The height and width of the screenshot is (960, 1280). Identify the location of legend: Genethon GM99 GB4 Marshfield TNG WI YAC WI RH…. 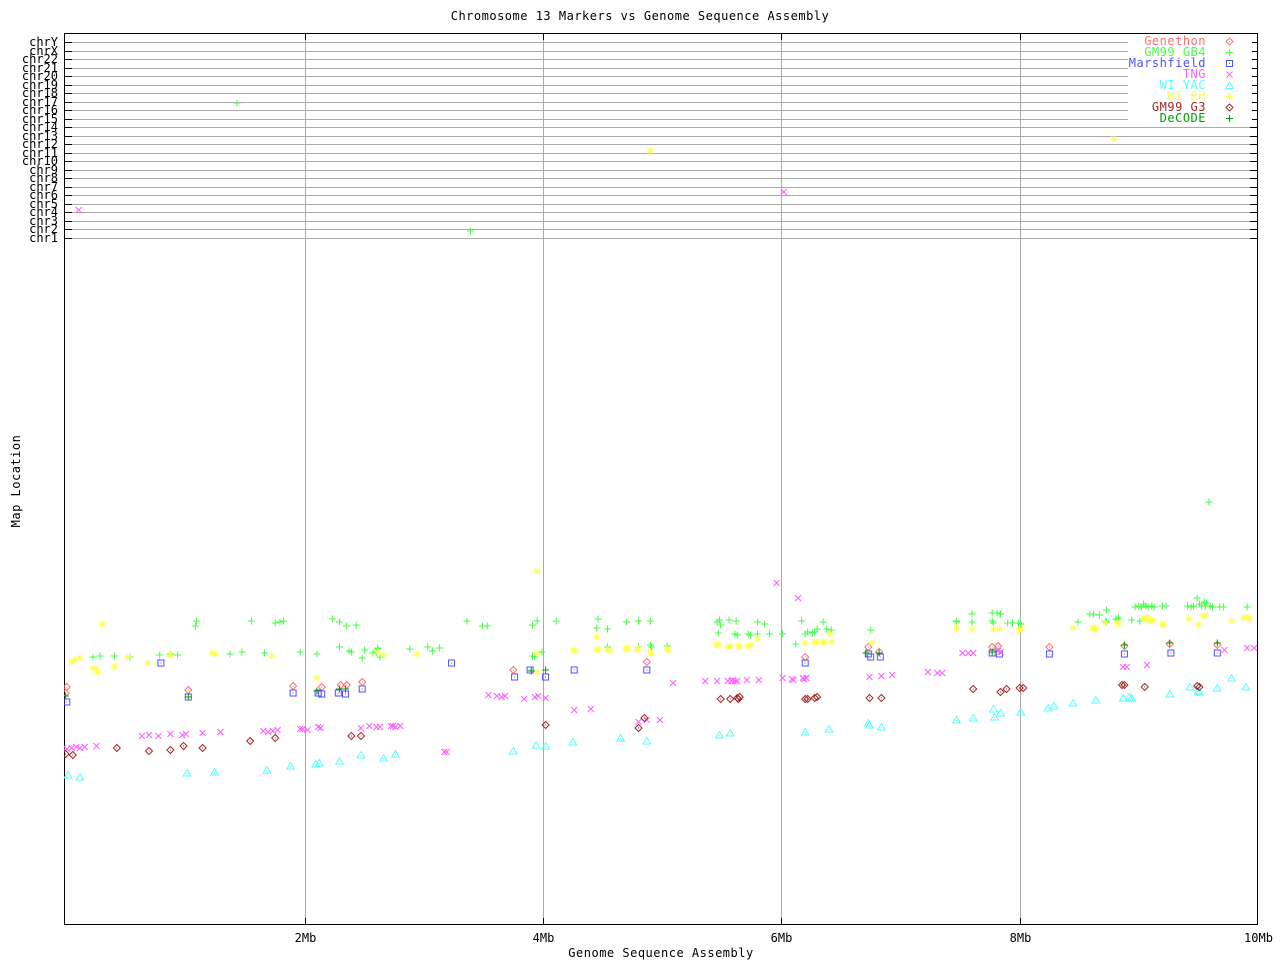
(1190, 79).